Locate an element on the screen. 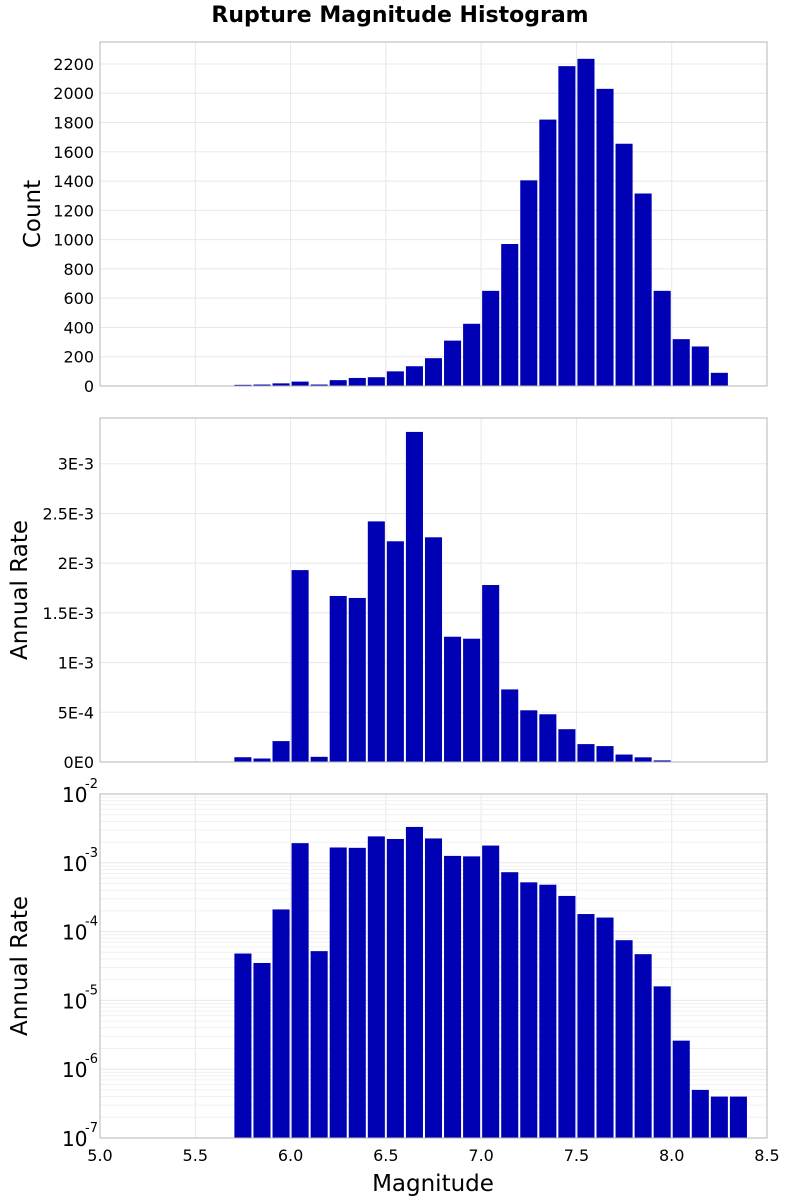 The image size is (800, 1200). chart-title: Rupture Magnitude Histogram is located at coordinates (399, 15).